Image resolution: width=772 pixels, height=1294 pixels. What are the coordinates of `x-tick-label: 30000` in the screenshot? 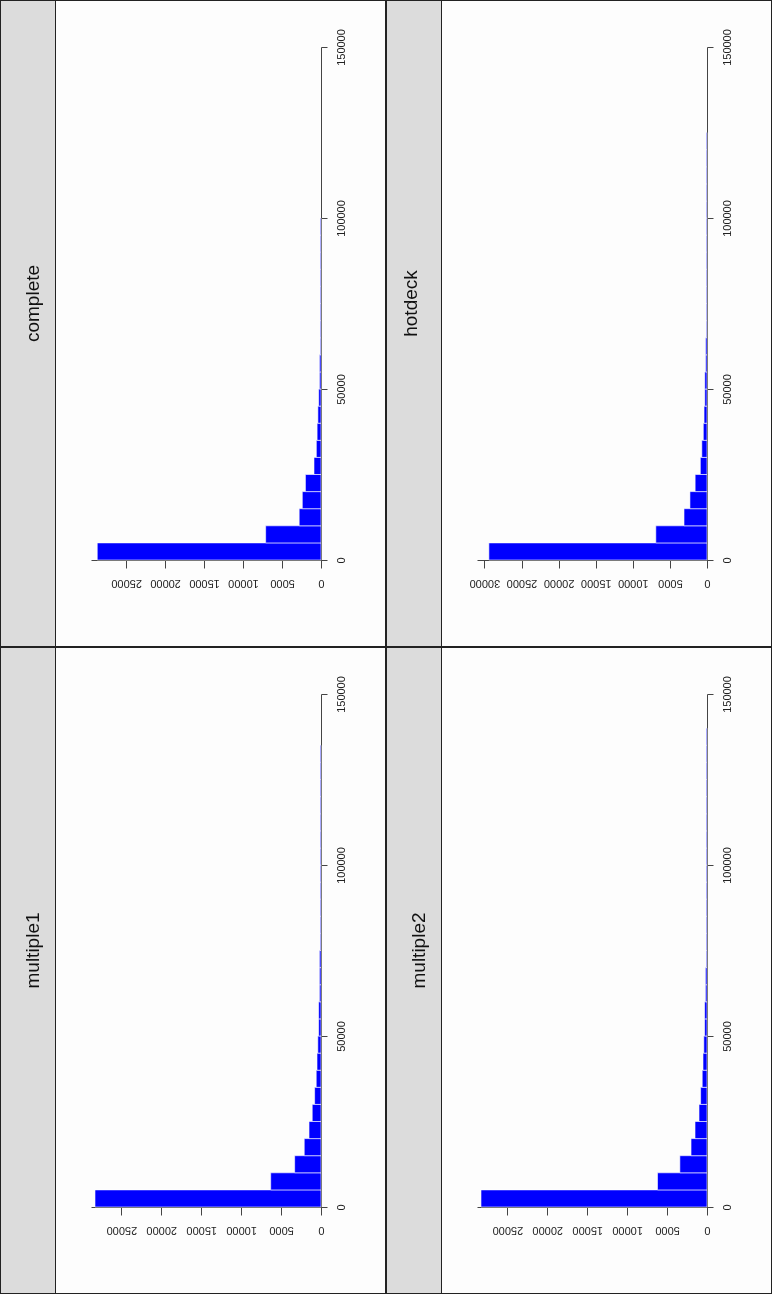 It's located at (485, 583).